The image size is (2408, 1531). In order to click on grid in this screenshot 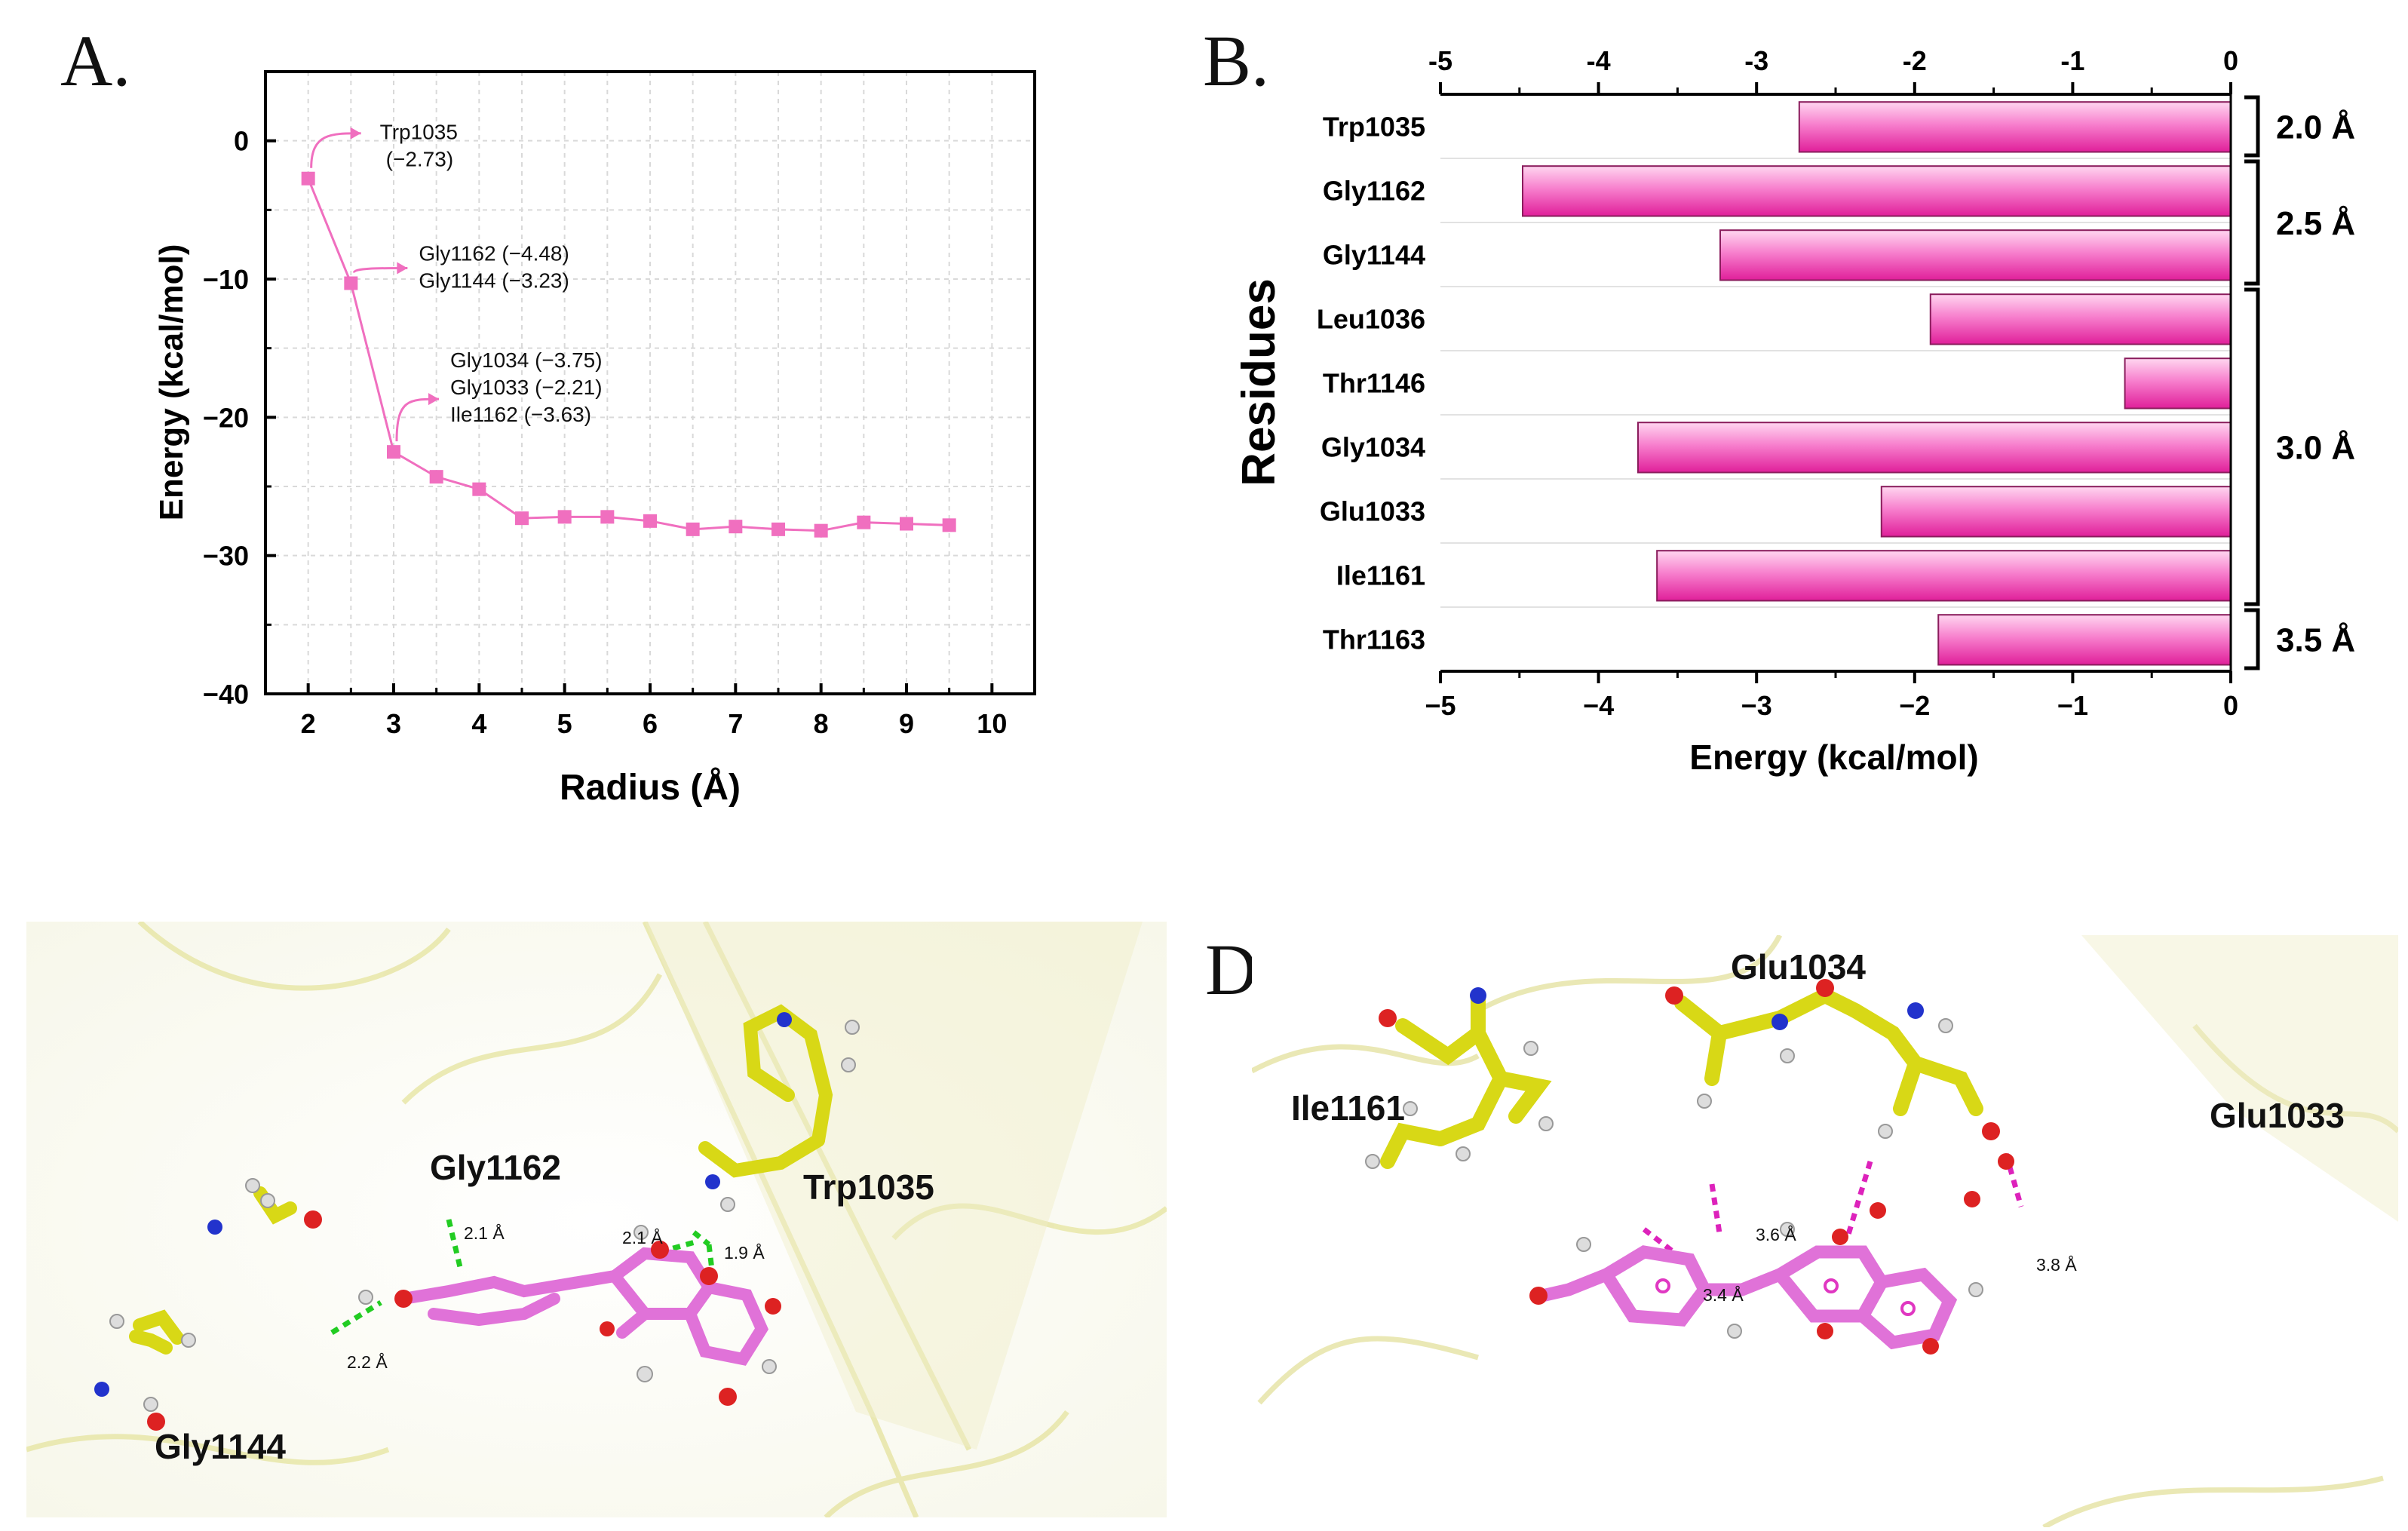, I will do `click(650, 383)`.